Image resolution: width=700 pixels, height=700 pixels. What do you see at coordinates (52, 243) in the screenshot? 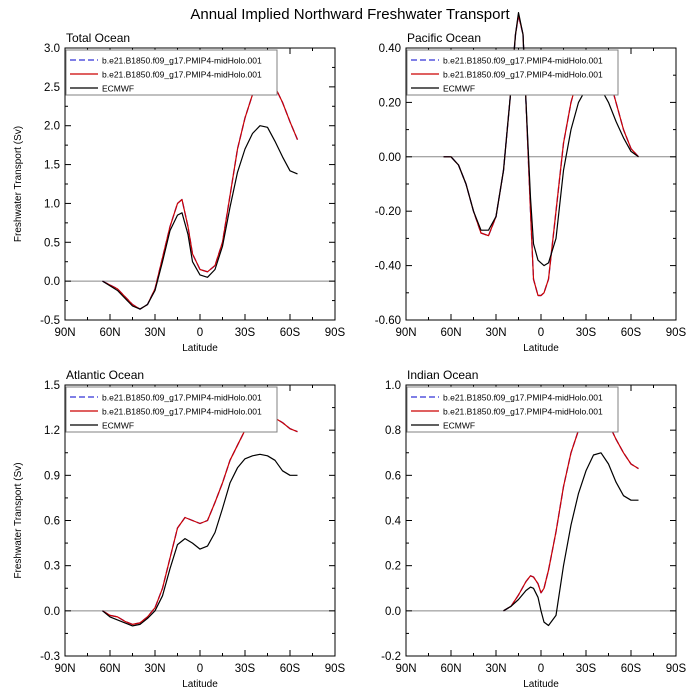
I see `y-tick-label: 0.5` at bounding box center [52, 243].